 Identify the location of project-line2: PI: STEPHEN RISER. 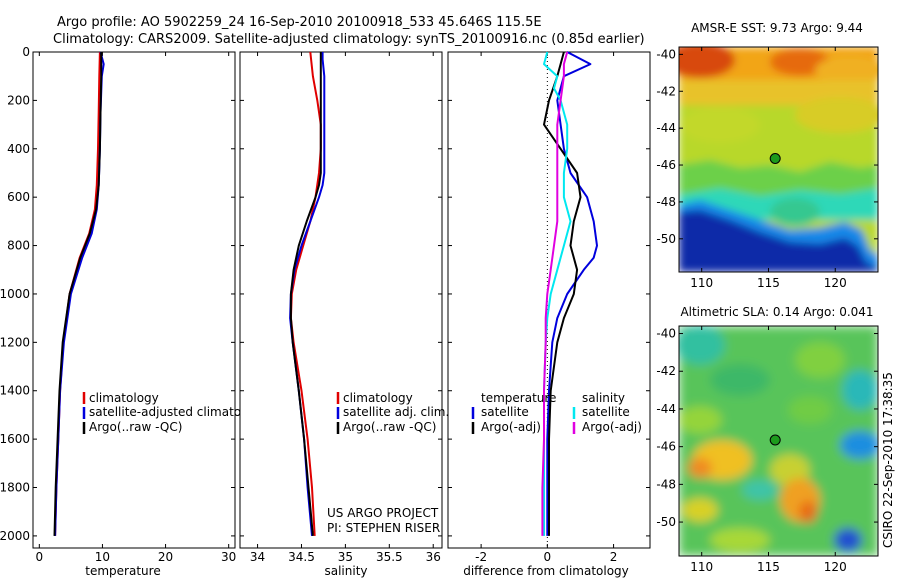
(383, 528).